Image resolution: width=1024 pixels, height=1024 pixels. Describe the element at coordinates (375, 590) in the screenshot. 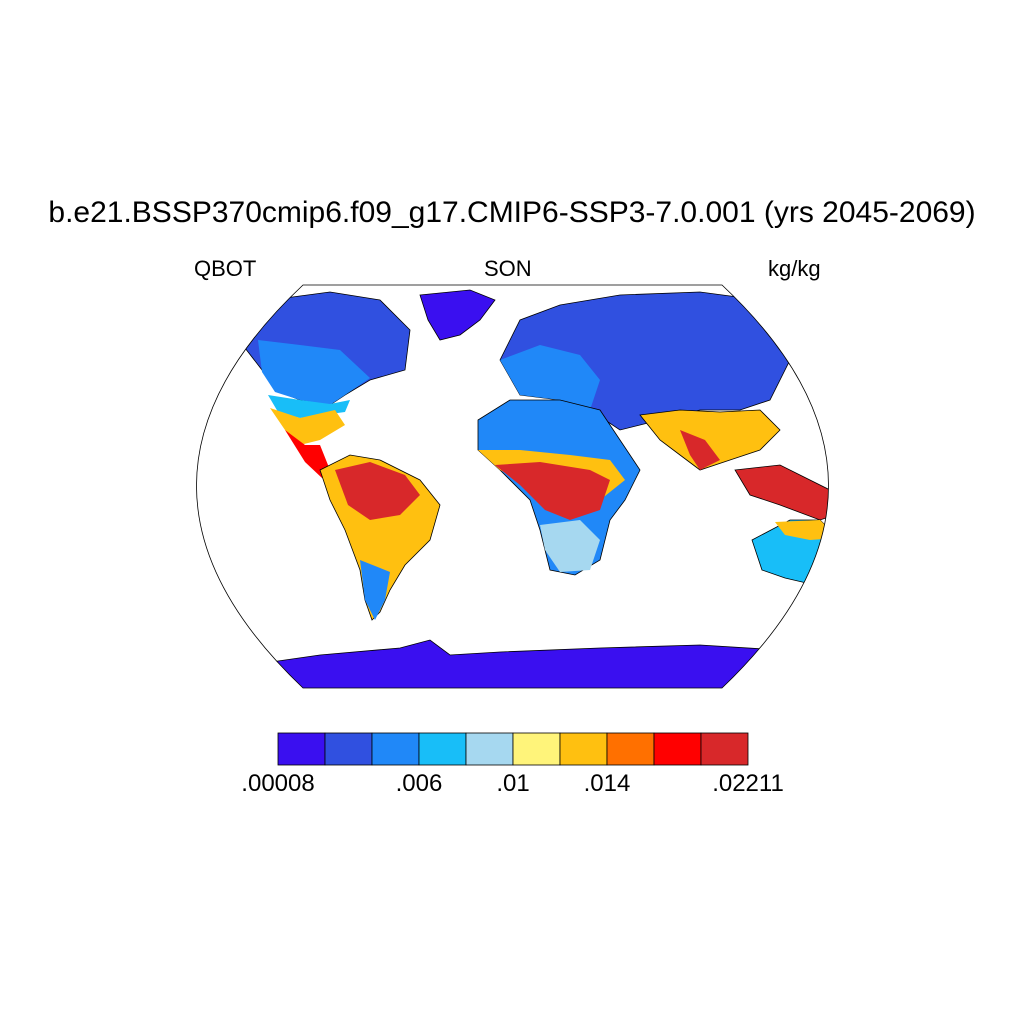

I see `patagonia-blue` at that location.